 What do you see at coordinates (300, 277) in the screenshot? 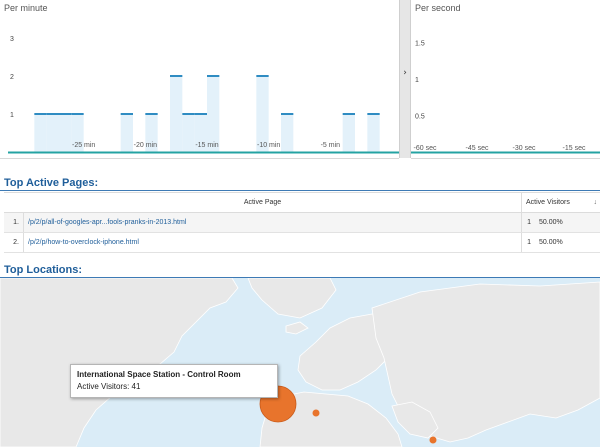
I see `top-locations-rule` at bounding box center [300, 277].